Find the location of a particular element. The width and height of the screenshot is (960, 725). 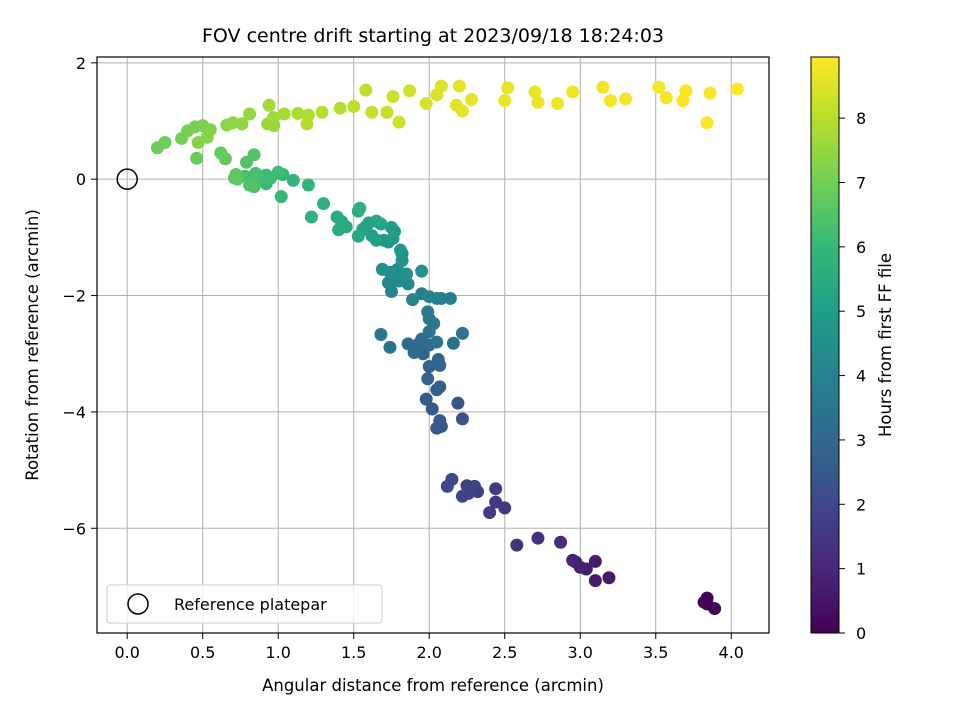

colorbar is located at coordinates (825, 345).